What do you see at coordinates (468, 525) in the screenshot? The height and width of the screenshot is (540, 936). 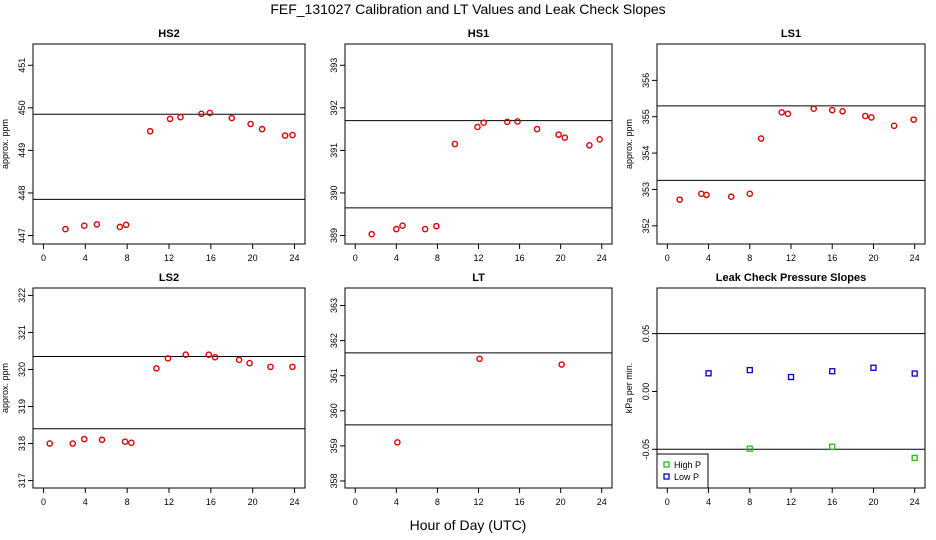 I see `x-axis-label: Hour of Day (UTC)` at bounding box center [468, 525].